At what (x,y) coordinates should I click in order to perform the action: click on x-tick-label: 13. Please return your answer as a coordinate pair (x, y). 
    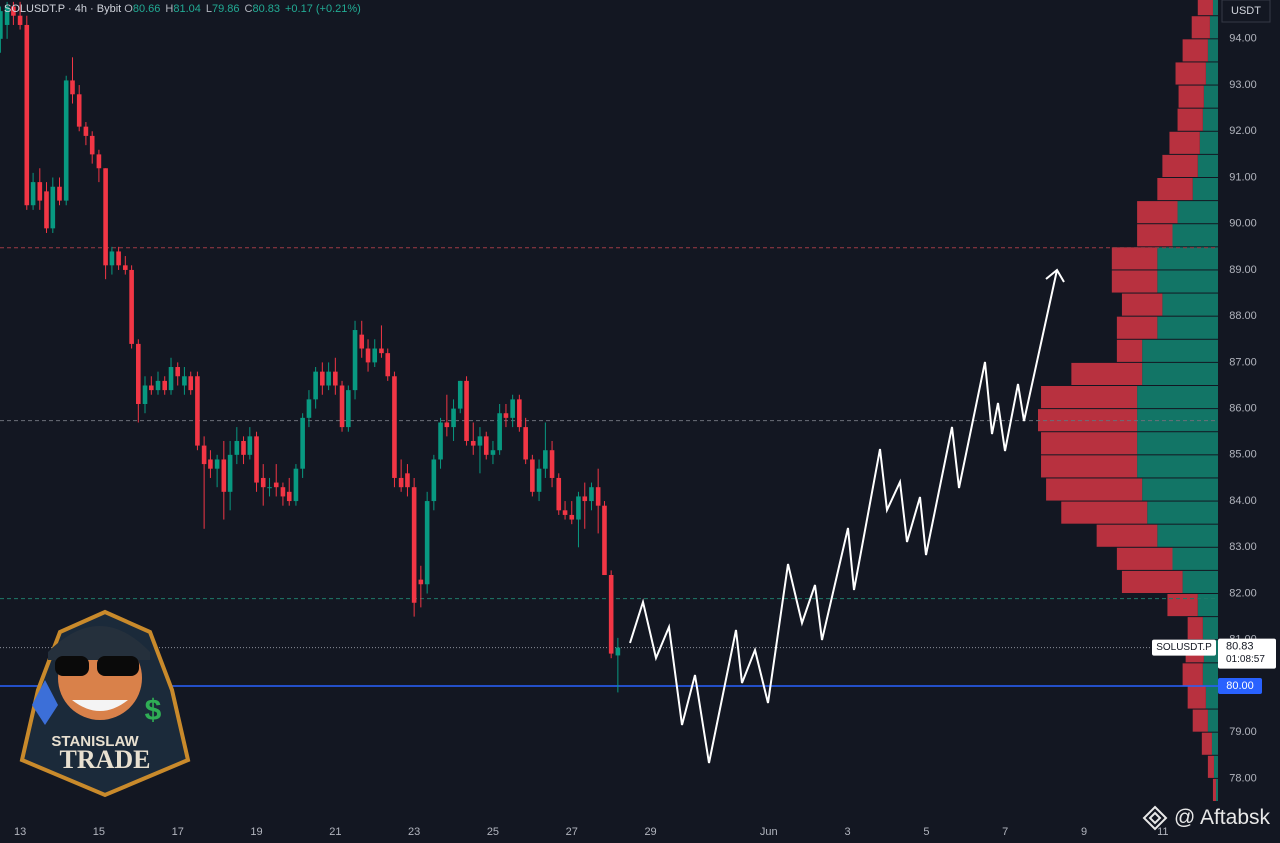
    Looking at the image, I should click on (20, 832).